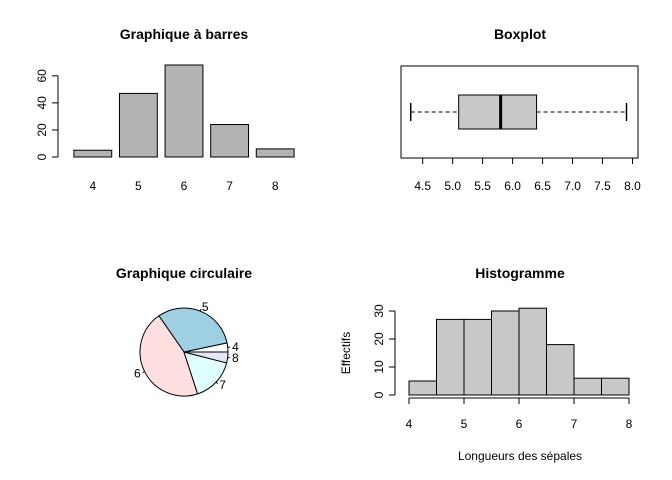  What do you see at coordinates (229, 186) in the screenshot?
I see `bar-x-tick-label: 7` at bounding box center [229, 186].